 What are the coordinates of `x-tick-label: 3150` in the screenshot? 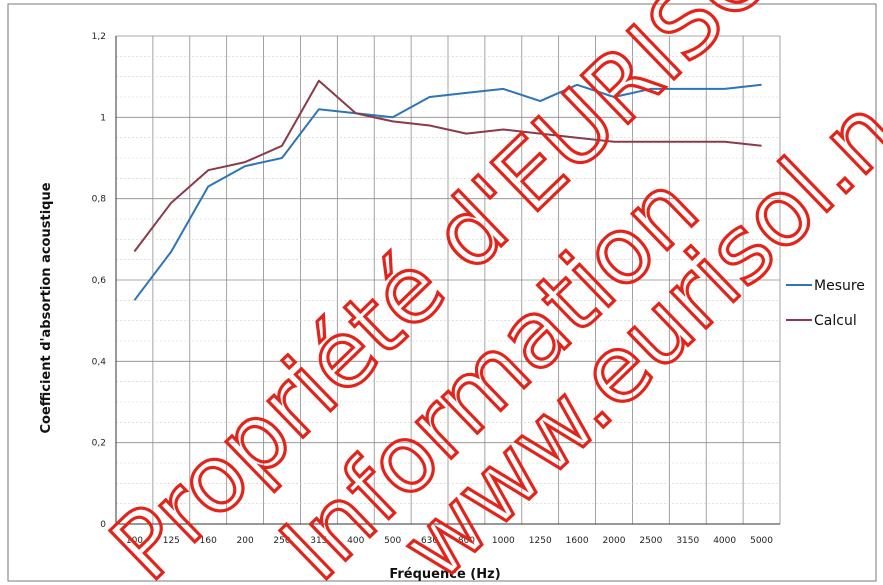 It's located at (687, 541).